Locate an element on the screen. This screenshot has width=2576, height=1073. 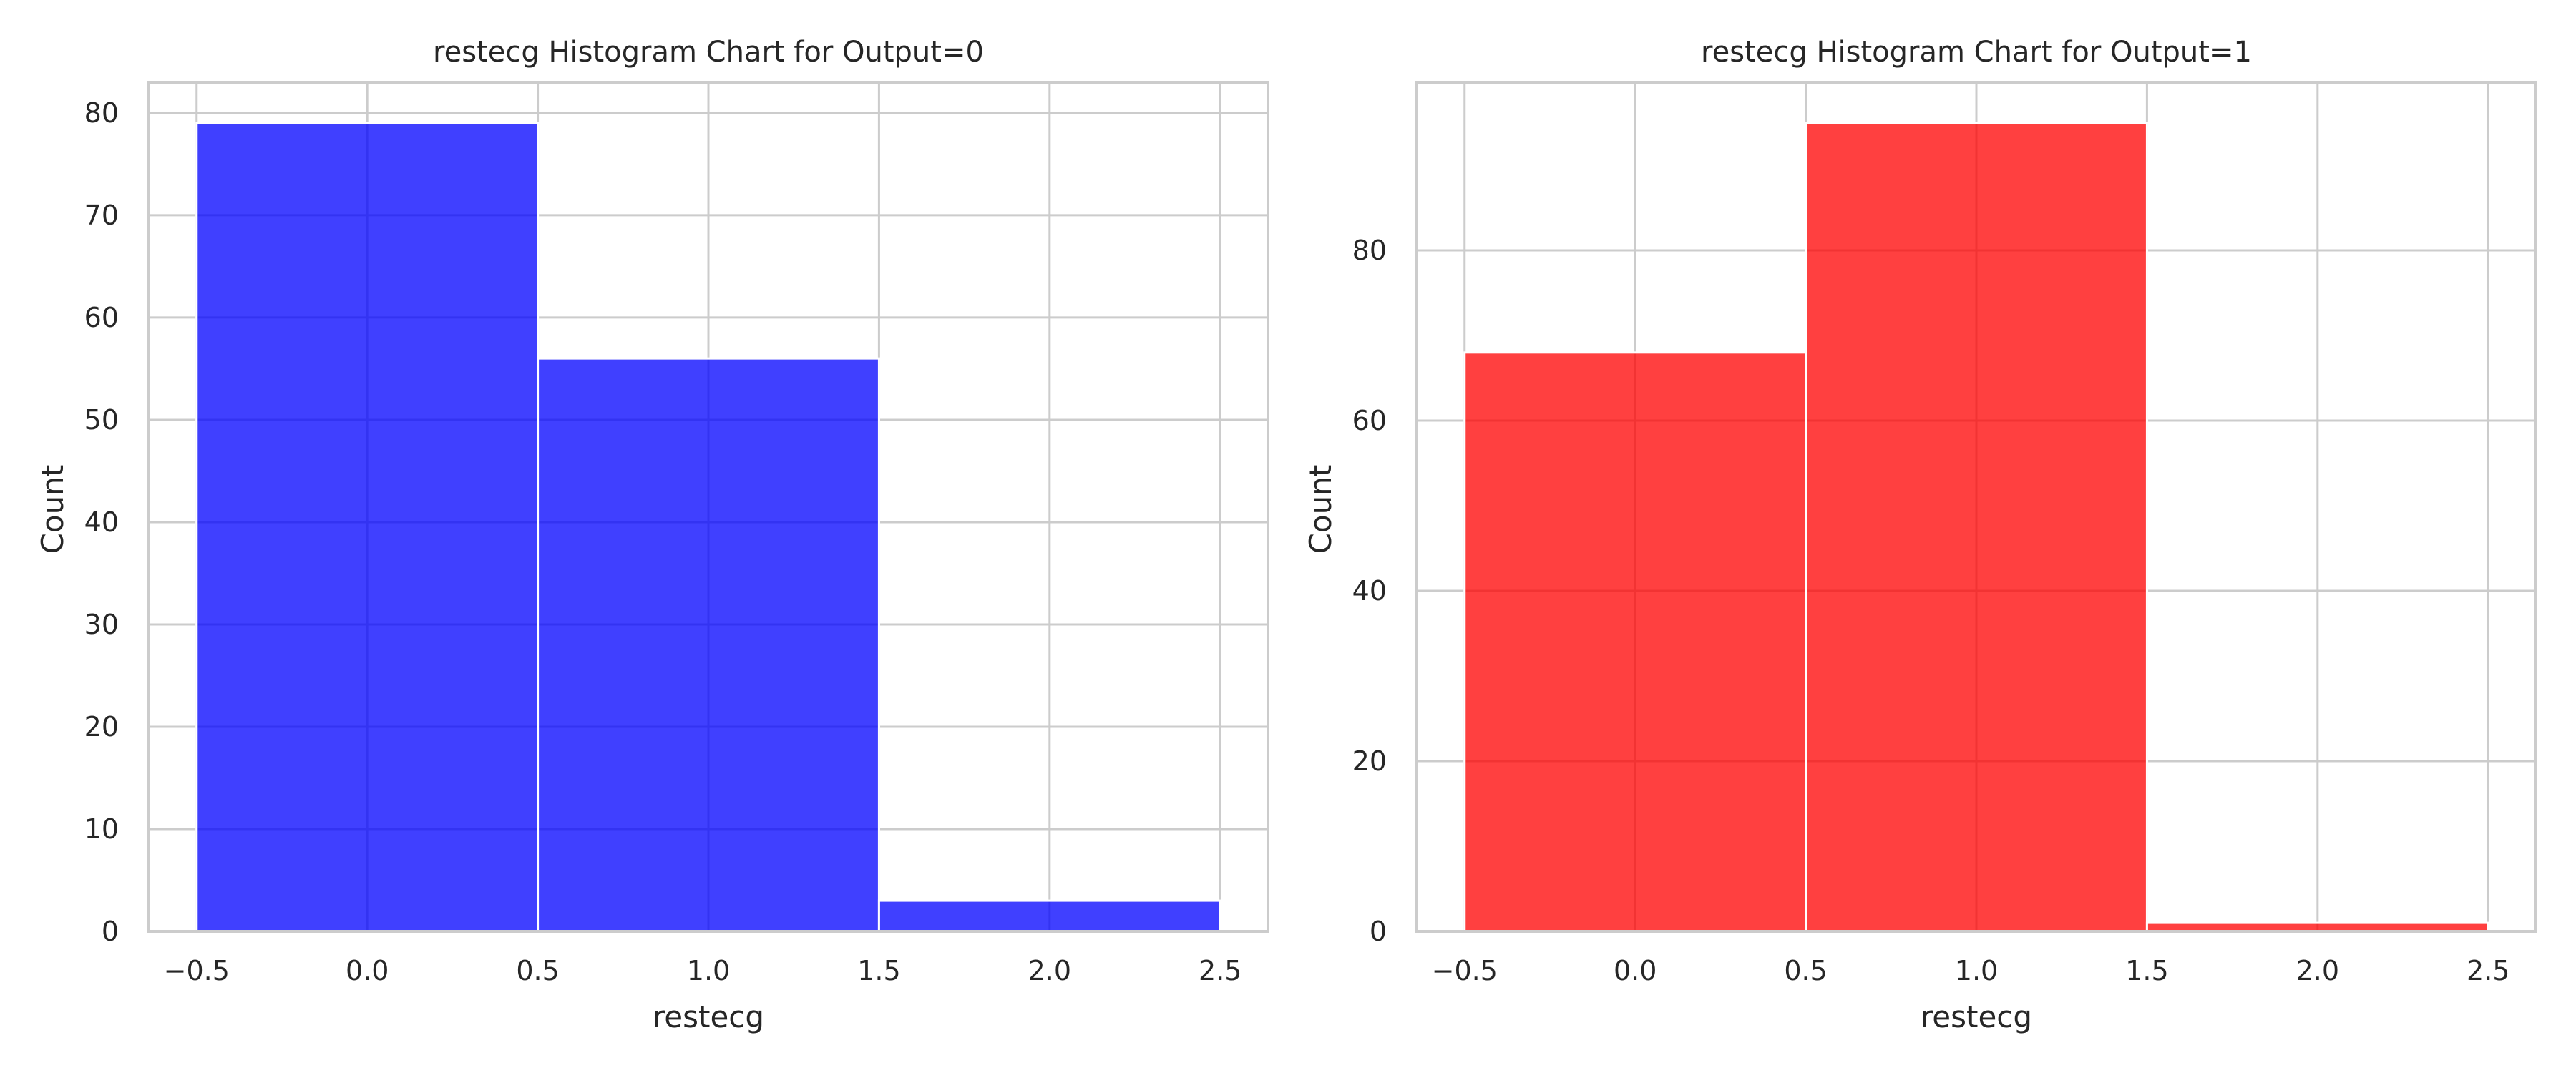
y-ticks: 0 10 20 30 40 50 60 70 80 is located at coordinates (101, 522).